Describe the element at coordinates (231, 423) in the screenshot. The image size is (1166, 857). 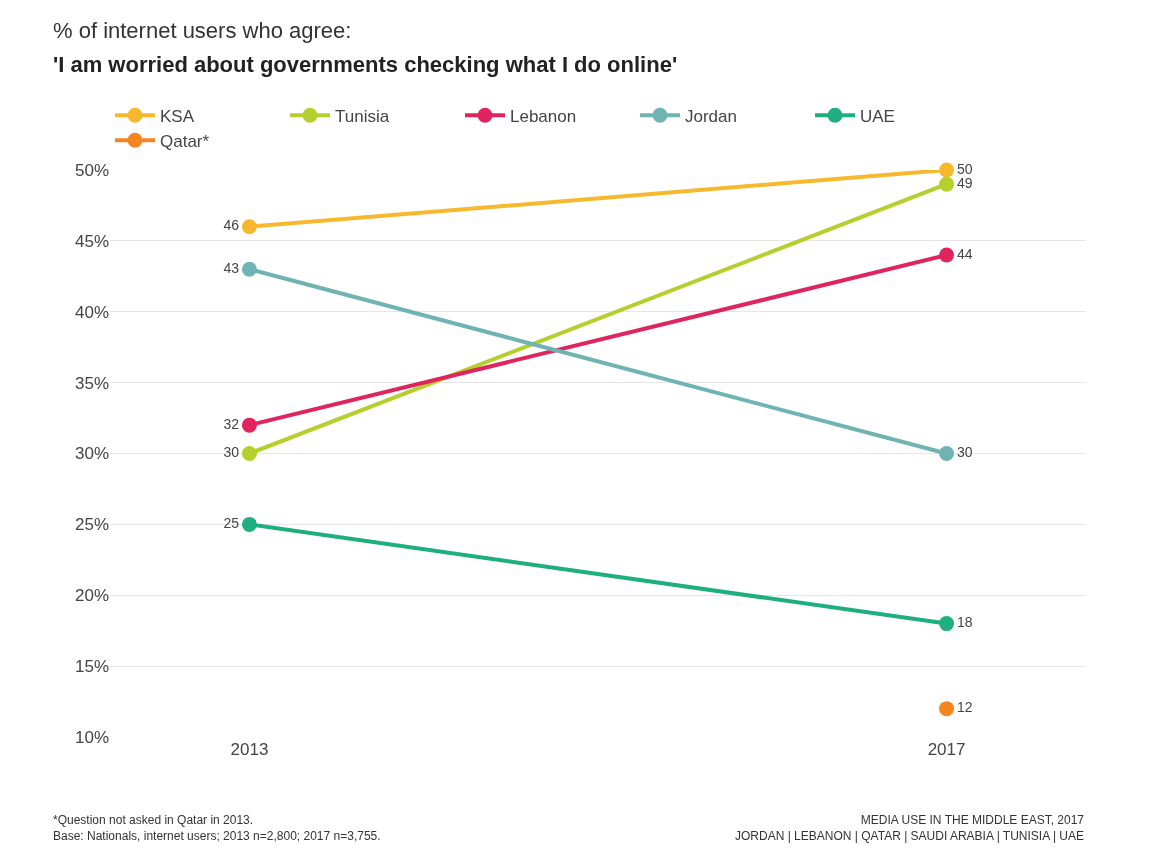
I see `data-label: 32` at that location.